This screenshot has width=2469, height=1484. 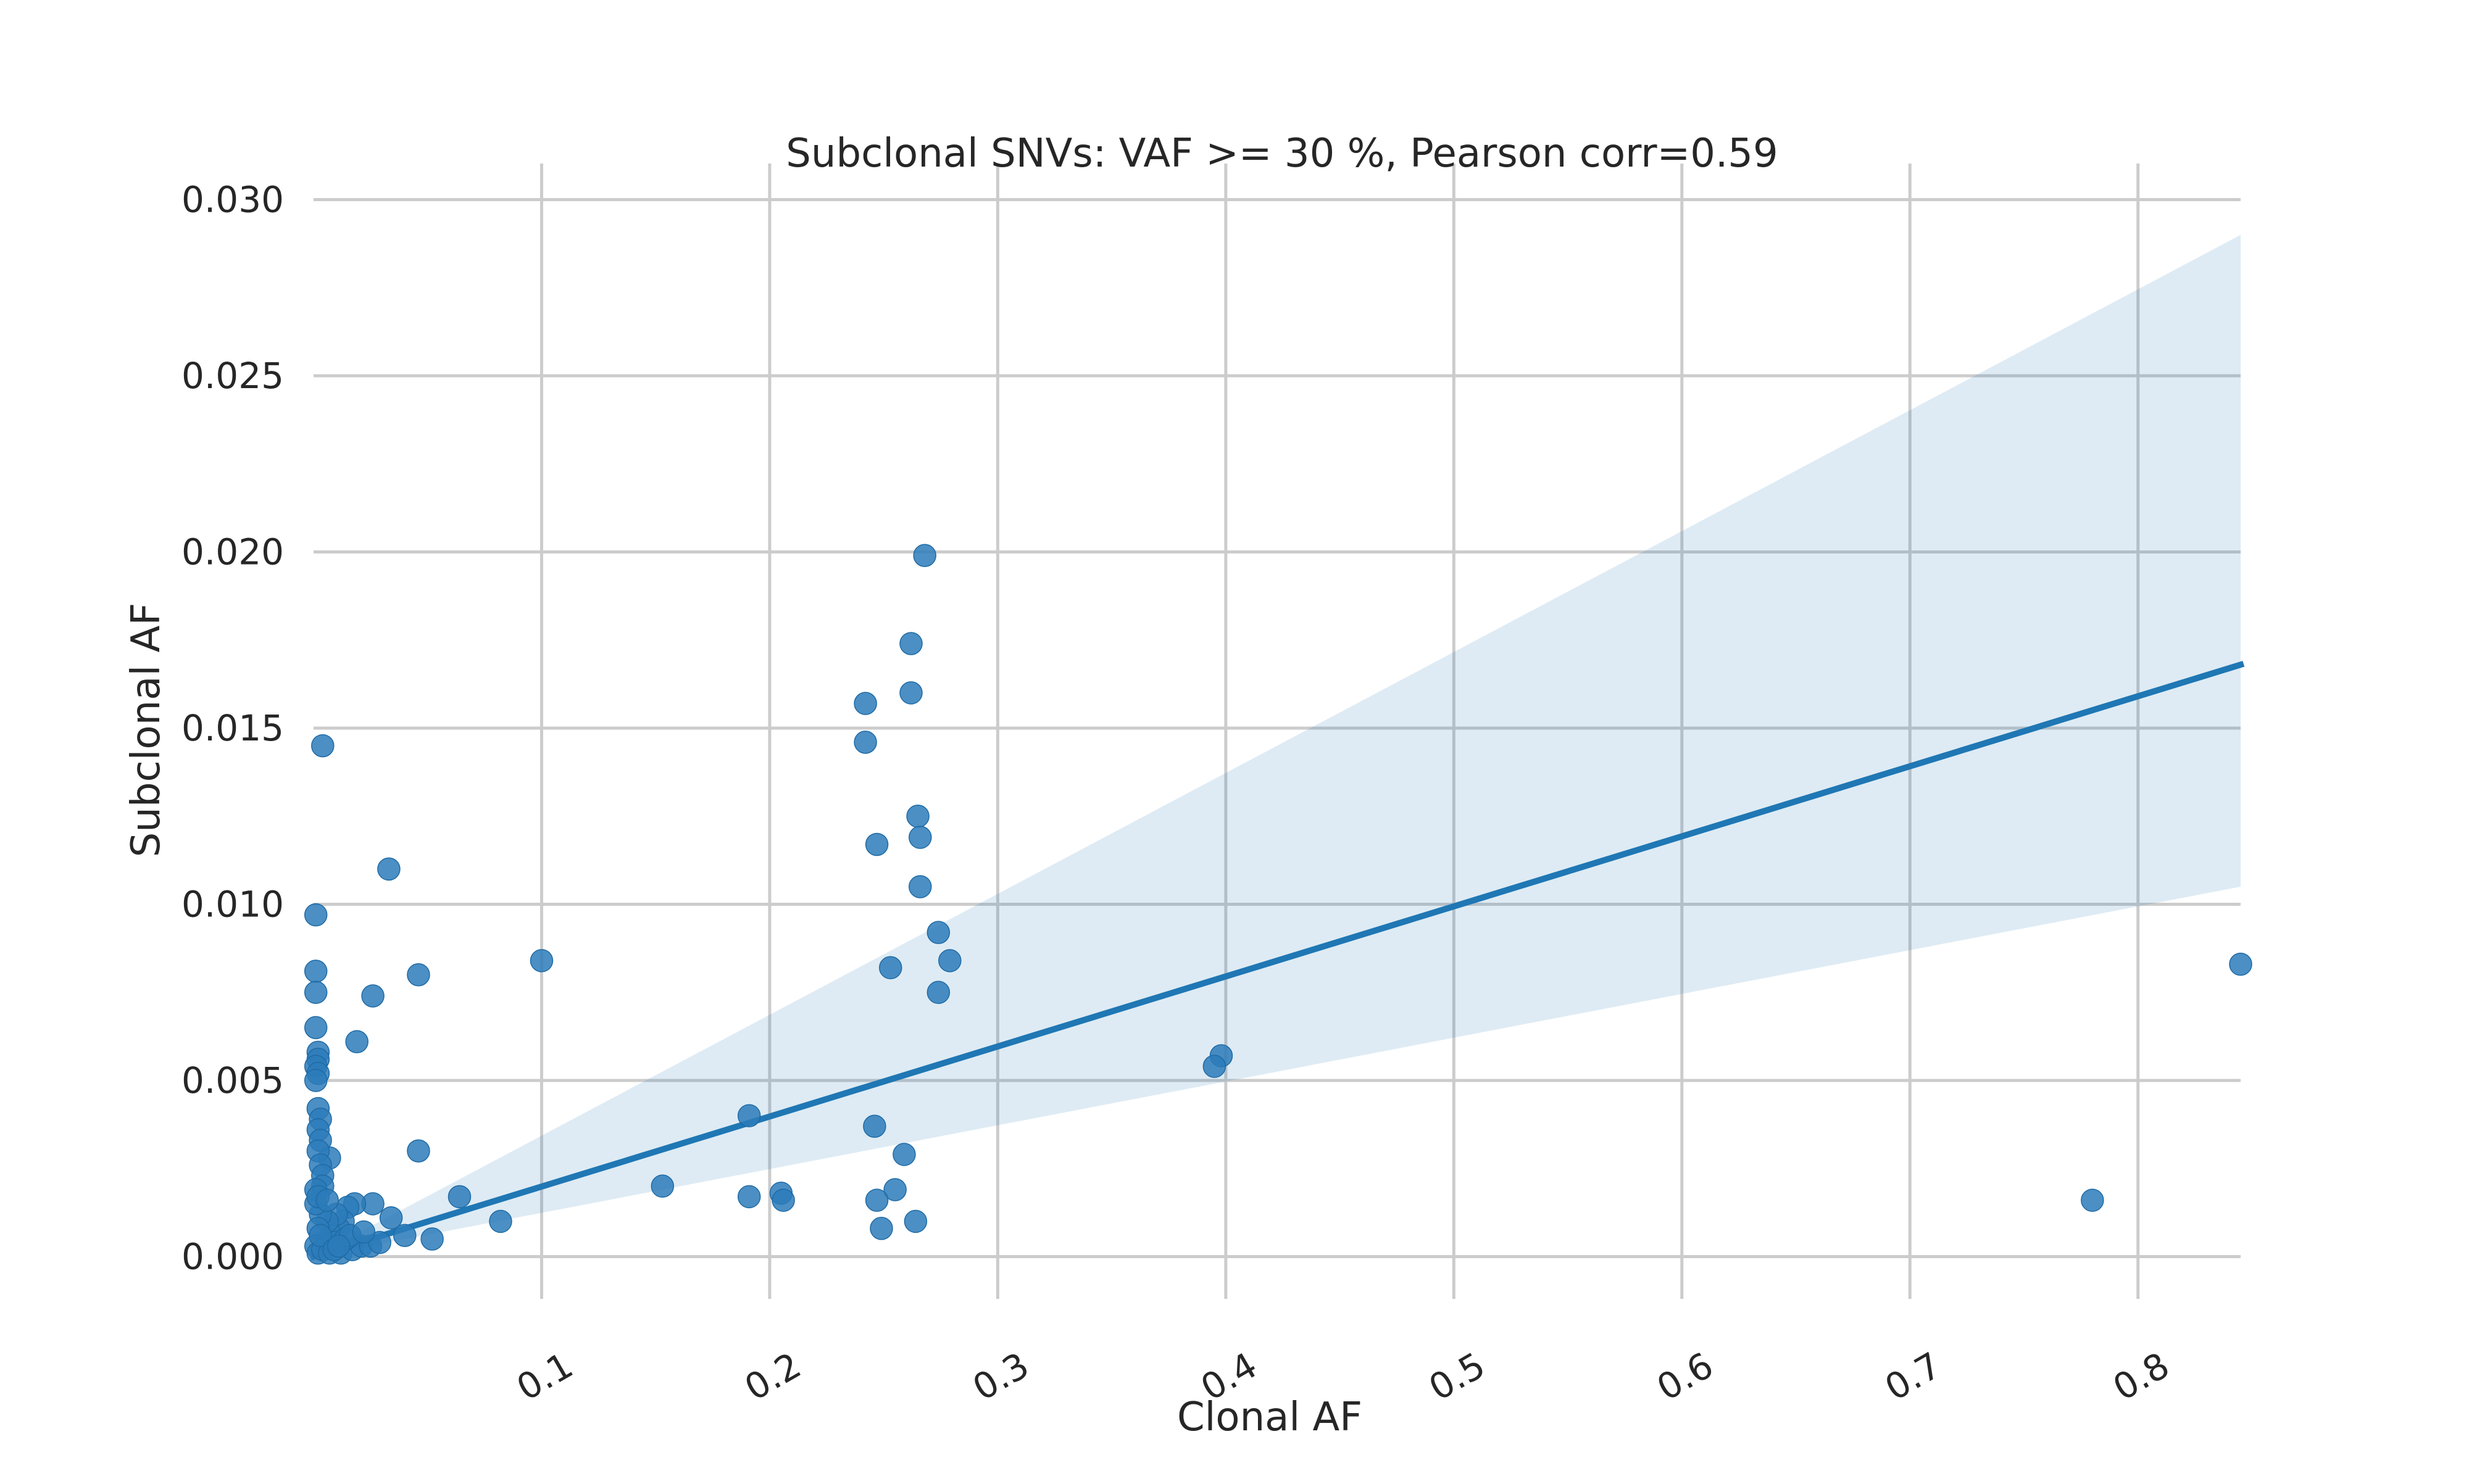 What do you see at coordinates (232, 905) in the screenshot?
I see `y-tick-label: 0.010` at bounding box center [232, 905].